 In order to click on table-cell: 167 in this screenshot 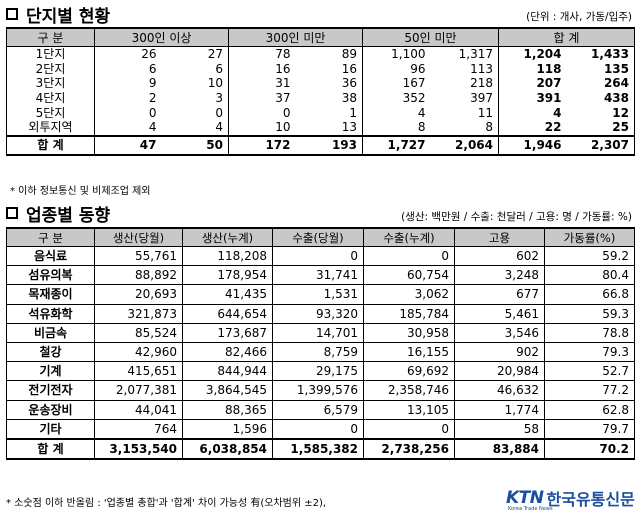, I will do `click(396, 83)`.